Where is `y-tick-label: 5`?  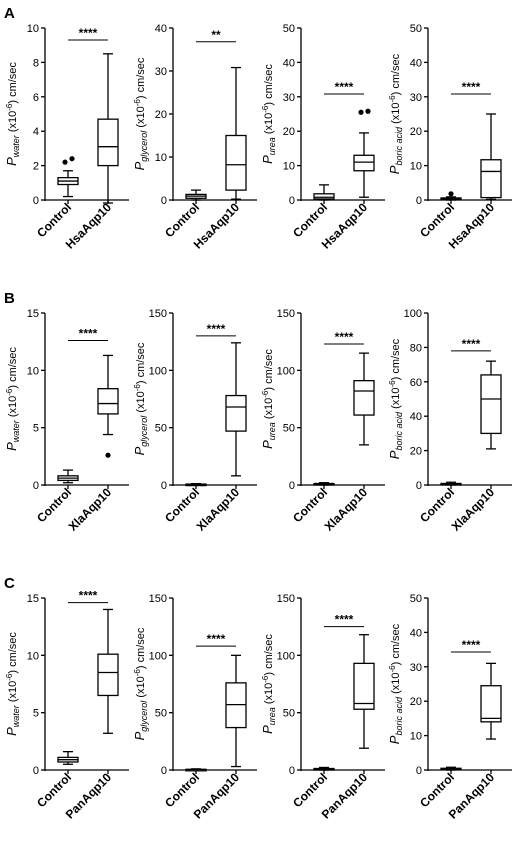 y-tick-label: 5 is located at coordinates (36, 429).